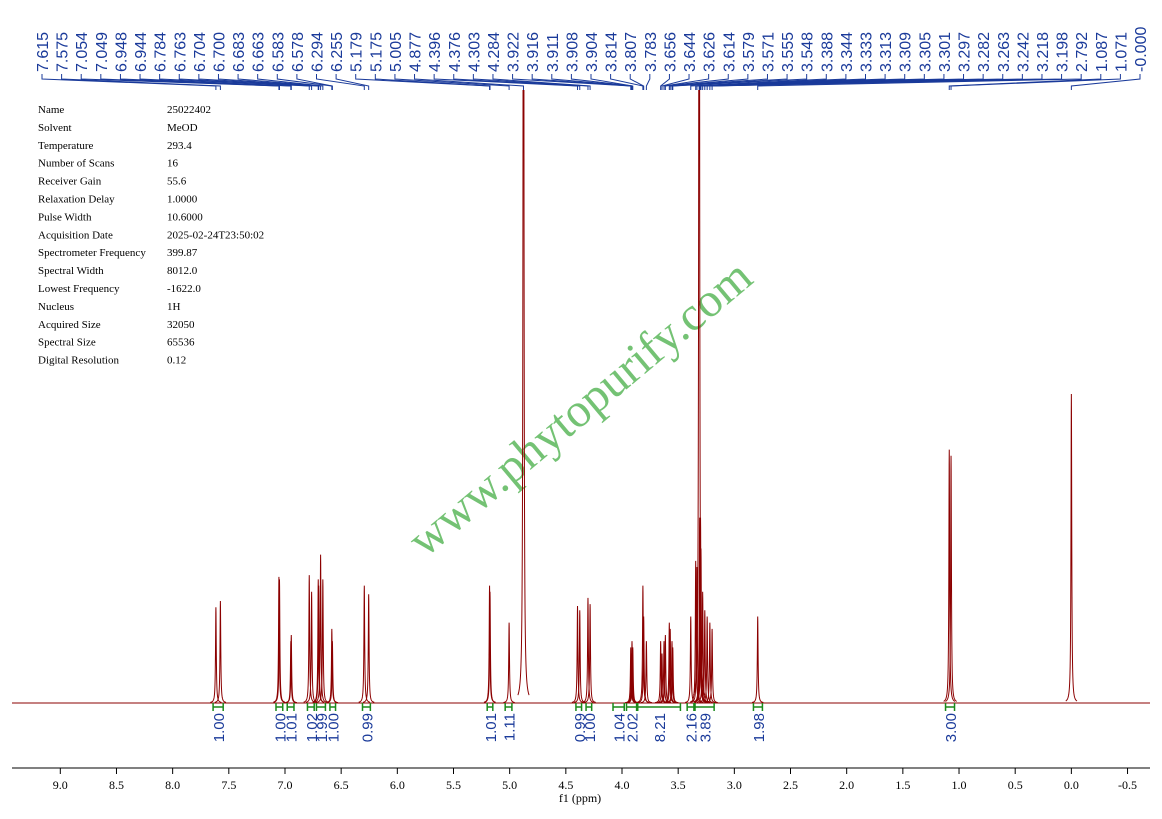  What do you see at coordinates (678, 785) in the screenshot?
I see `x-tick-label: 3.5` at bounding box center [678, 785].